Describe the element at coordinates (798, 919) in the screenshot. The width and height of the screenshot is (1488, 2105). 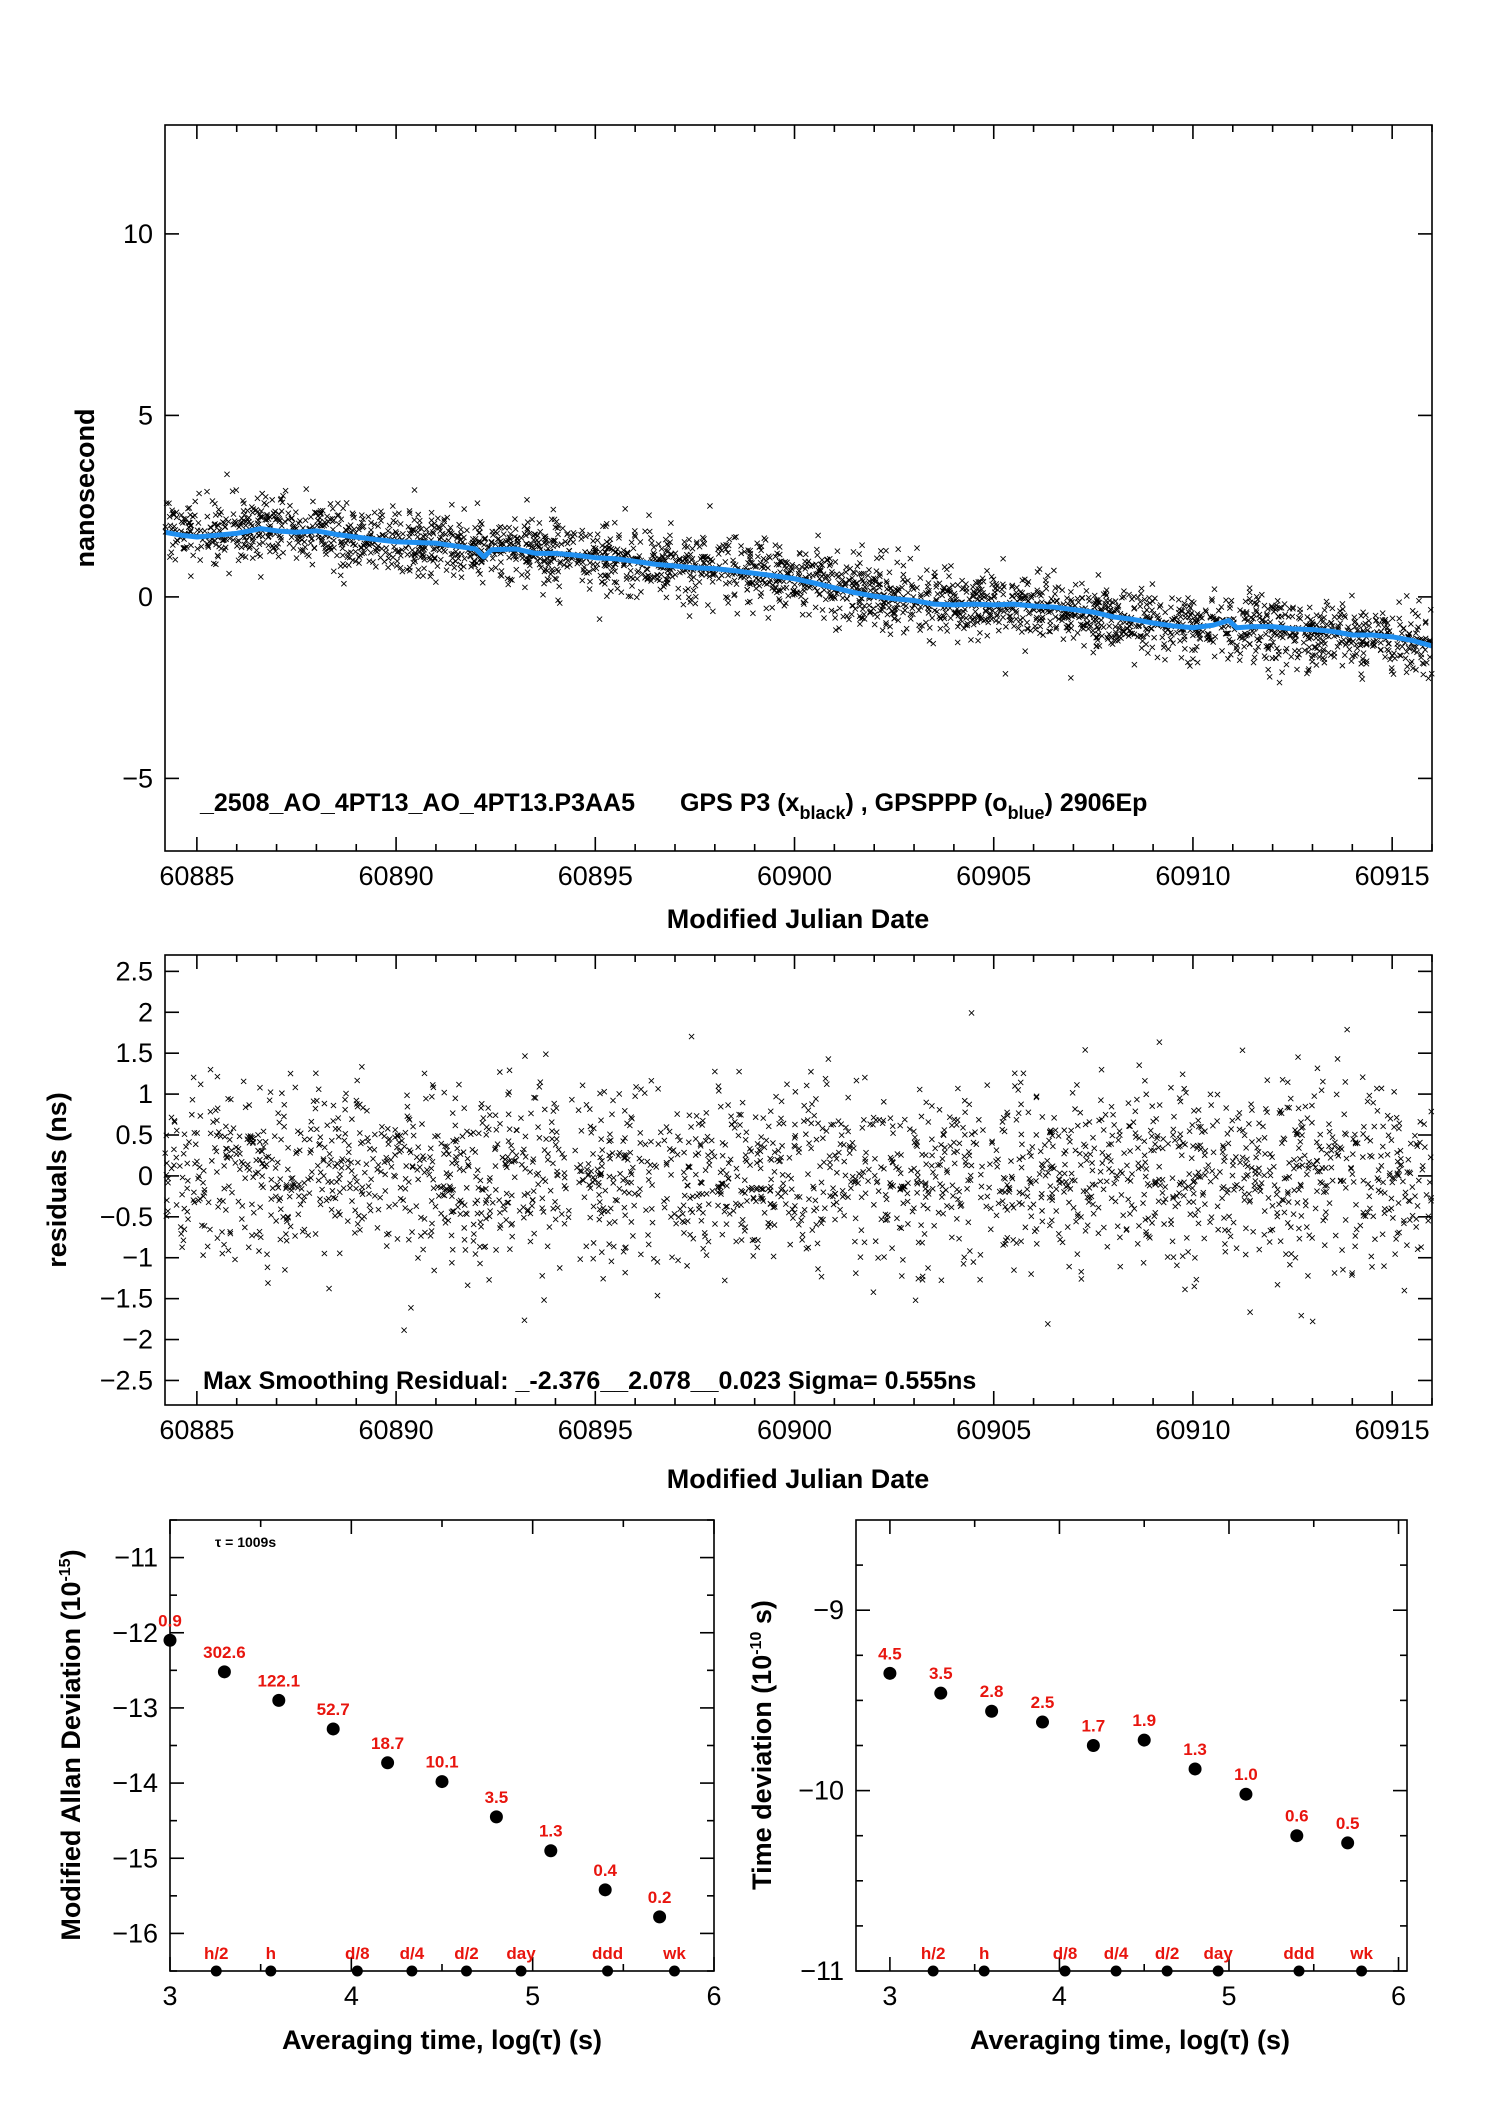
I see `p1-x-axis-label: Modified Julian Date` at that location.